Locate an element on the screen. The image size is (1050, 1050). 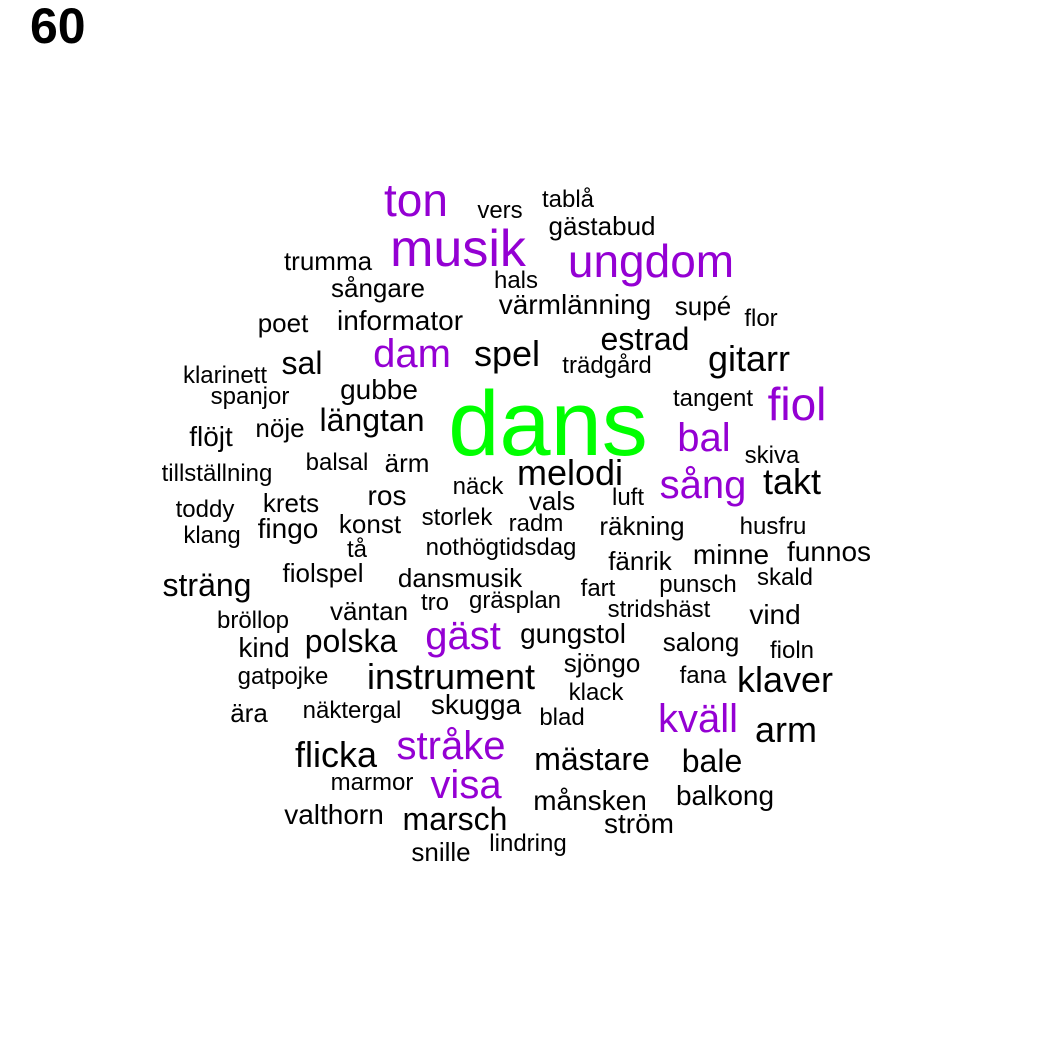
cloud-word: supé is located at coordinates (703, 306).